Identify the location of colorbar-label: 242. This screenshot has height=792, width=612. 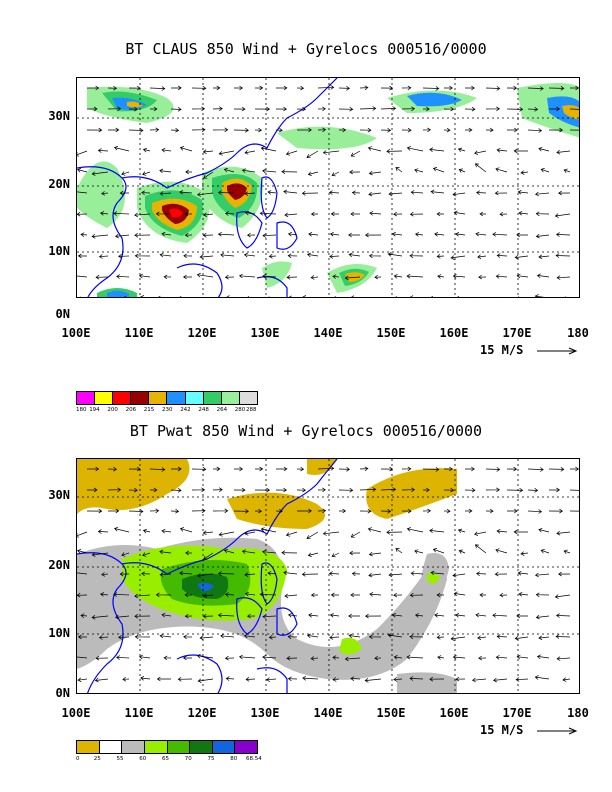
(185, 410).